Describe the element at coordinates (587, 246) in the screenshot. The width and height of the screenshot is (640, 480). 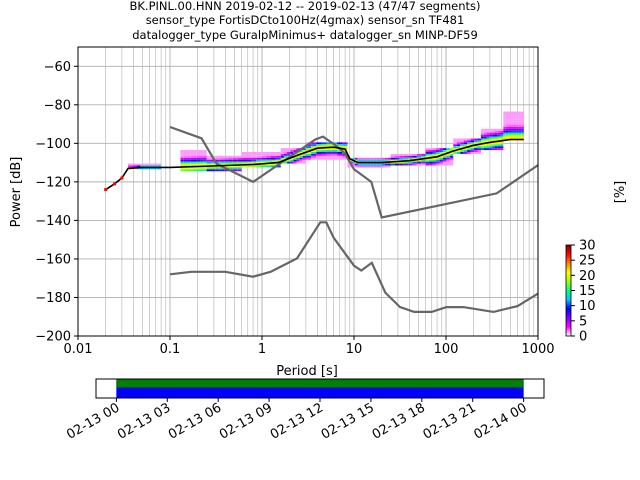
I see `colorbar-tick-label: 30` at that location.